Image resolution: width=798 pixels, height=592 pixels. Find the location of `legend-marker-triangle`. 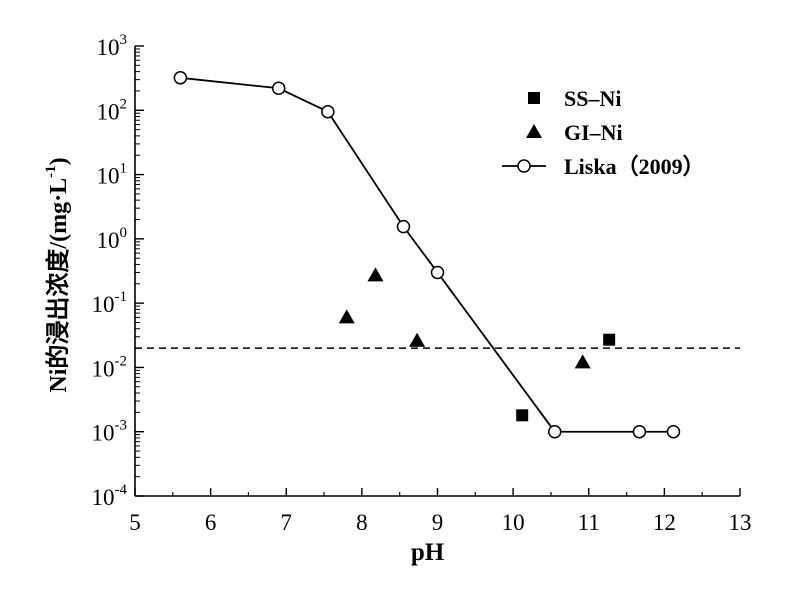

legend-marker-triangle is located at coordinates (534, 131).